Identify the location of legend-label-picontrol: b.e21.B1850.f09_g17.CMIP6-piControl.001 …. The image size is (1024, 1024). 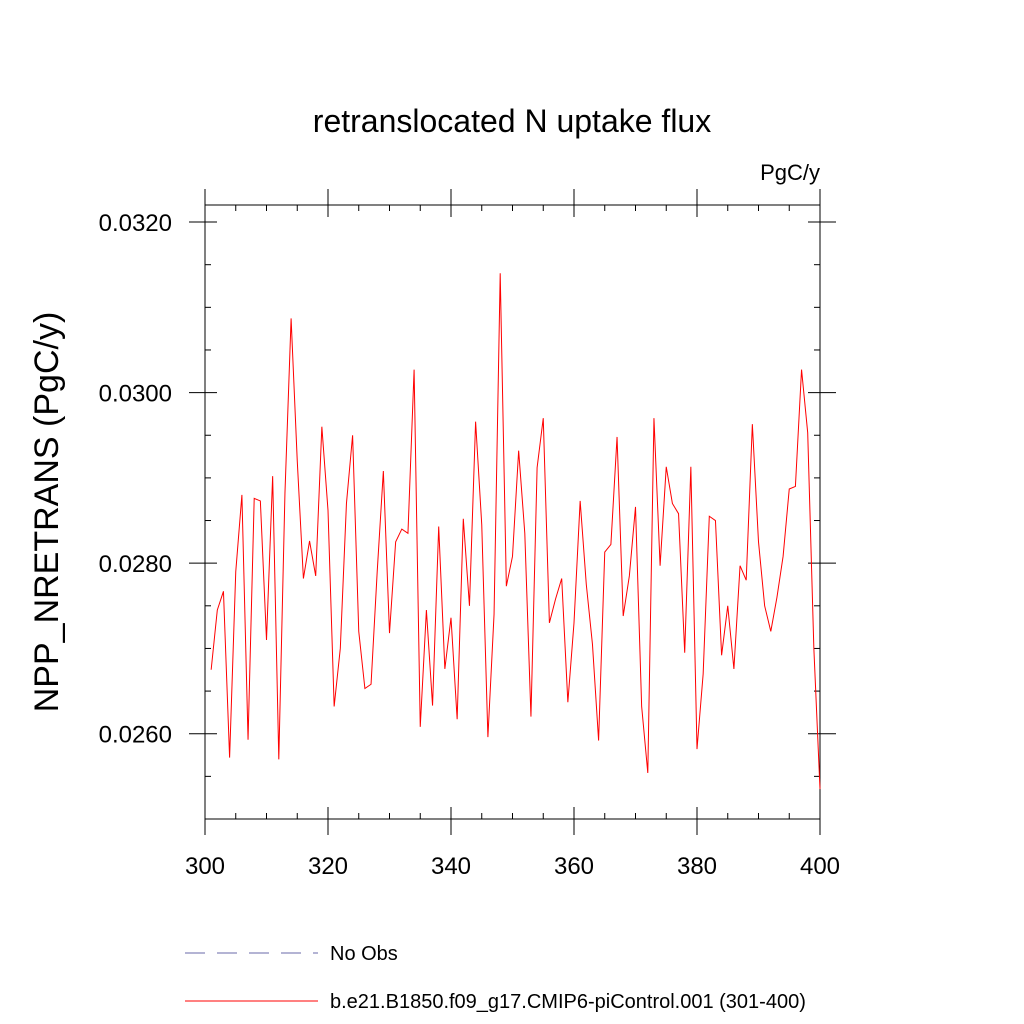
(568, 1002).